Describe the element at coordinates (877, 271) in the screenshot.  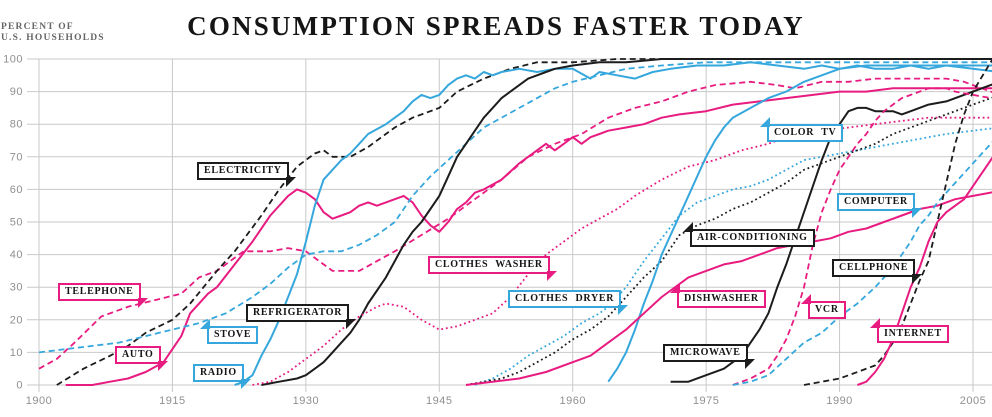
I see `series-label-cellphone: CELLPHONE` at that location.